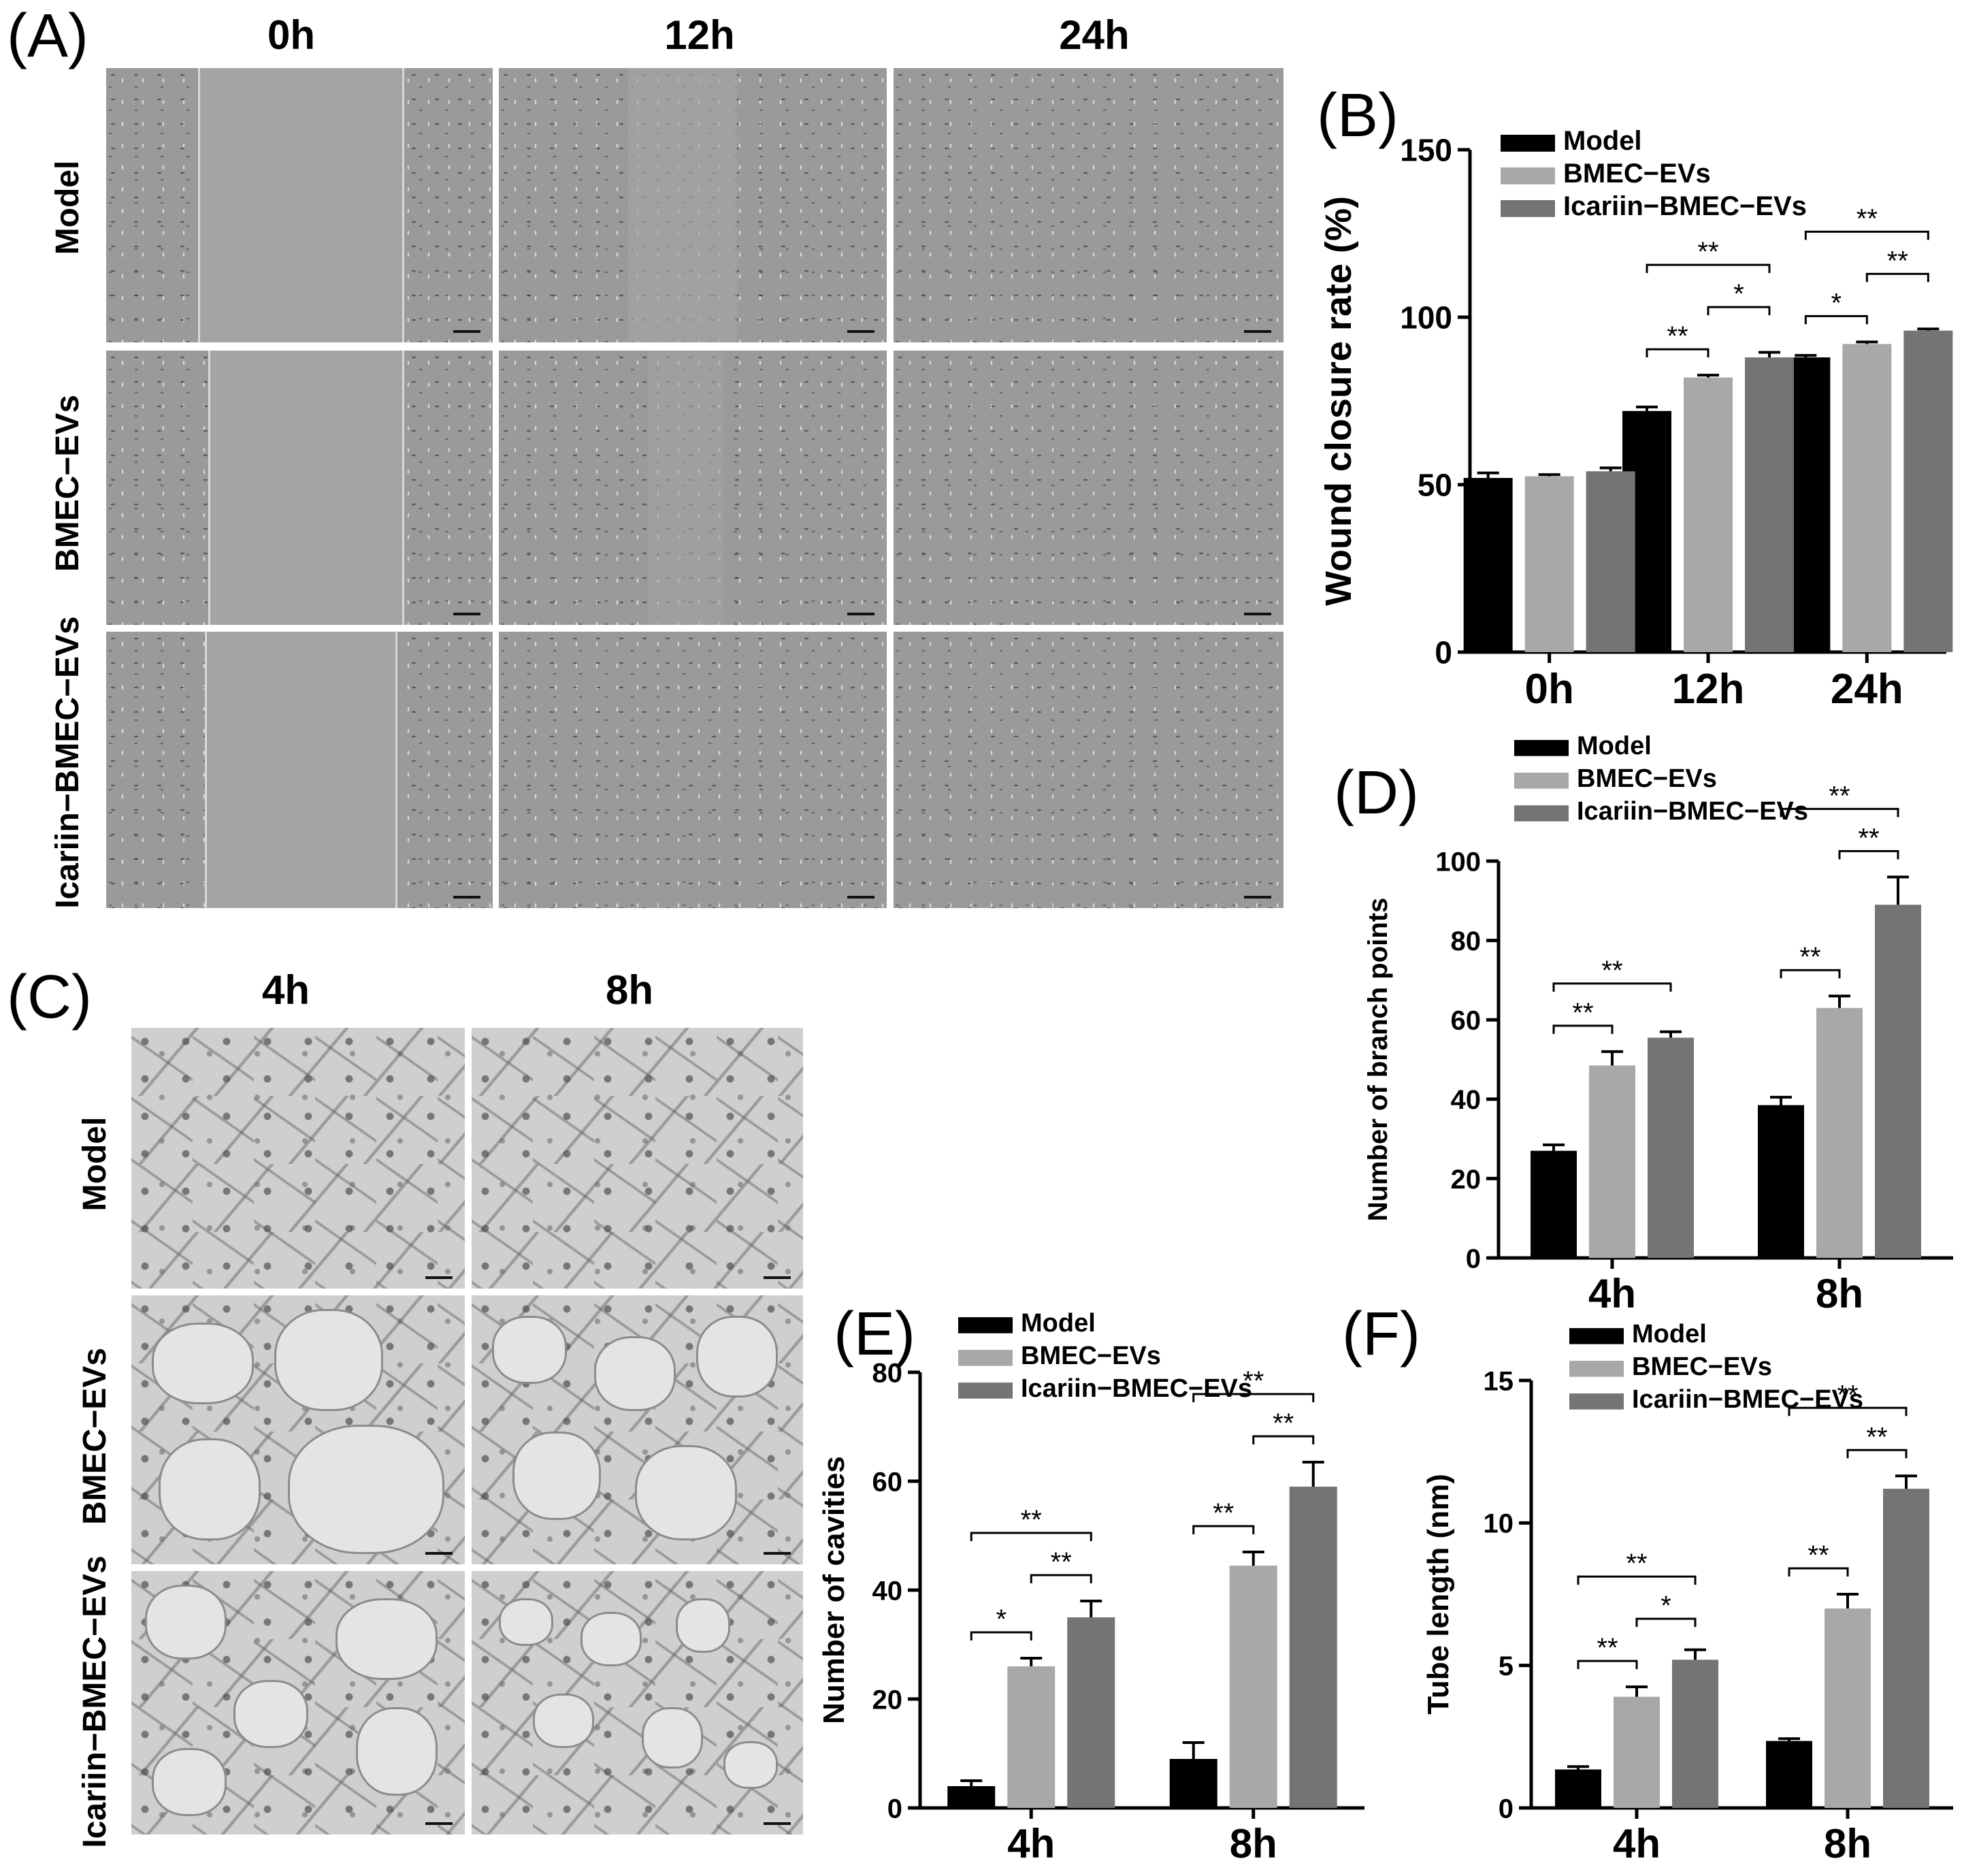 The image size is (1979, 1876). What do you see at coordinates (49, 997) in the screenshot?
I see `panel-label-c: (C)` at bounding box center [49, 997].